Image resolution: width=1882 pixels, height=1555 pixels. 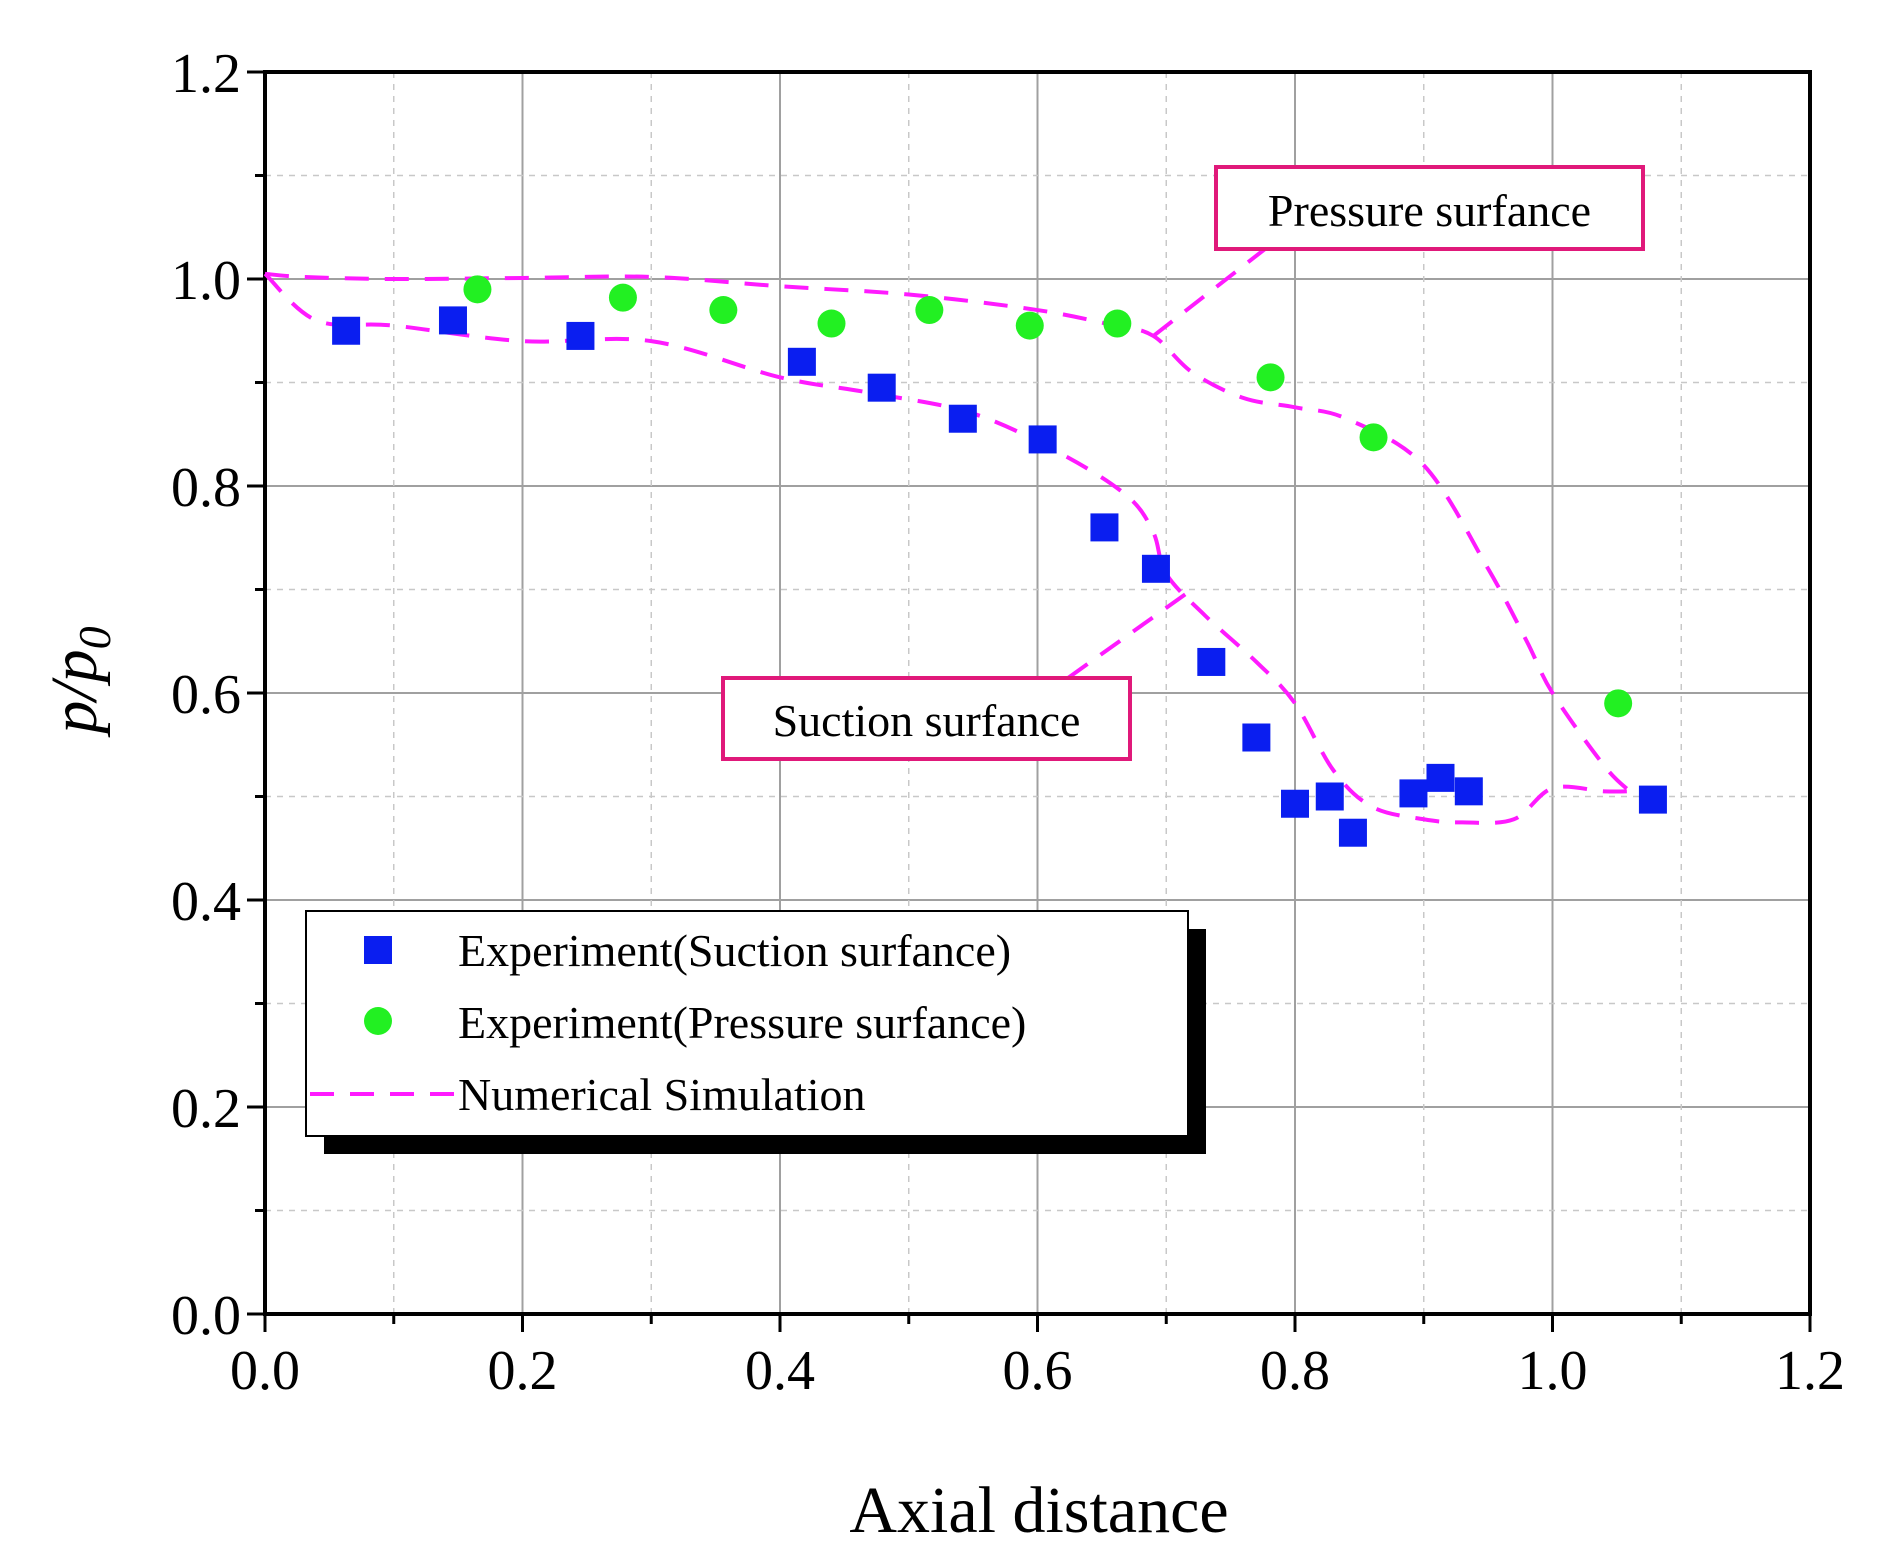 I want to click on suction-annotation: Suction surfance, so click(x=926, y=718).